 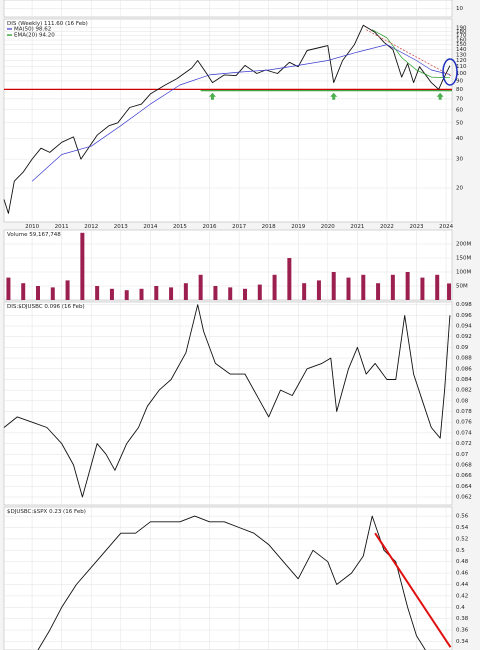 I want to click on y-tick-label: 170, so click(x=461, y=36).